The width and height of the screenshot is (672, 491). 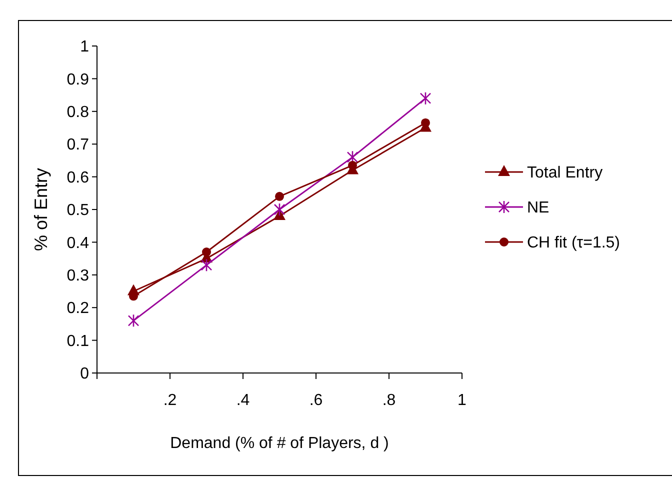 What do you see at coordinates (78, 211) in the screenshot?
I see `y-tick-label: 0.5` at bounding box center [78, 211].